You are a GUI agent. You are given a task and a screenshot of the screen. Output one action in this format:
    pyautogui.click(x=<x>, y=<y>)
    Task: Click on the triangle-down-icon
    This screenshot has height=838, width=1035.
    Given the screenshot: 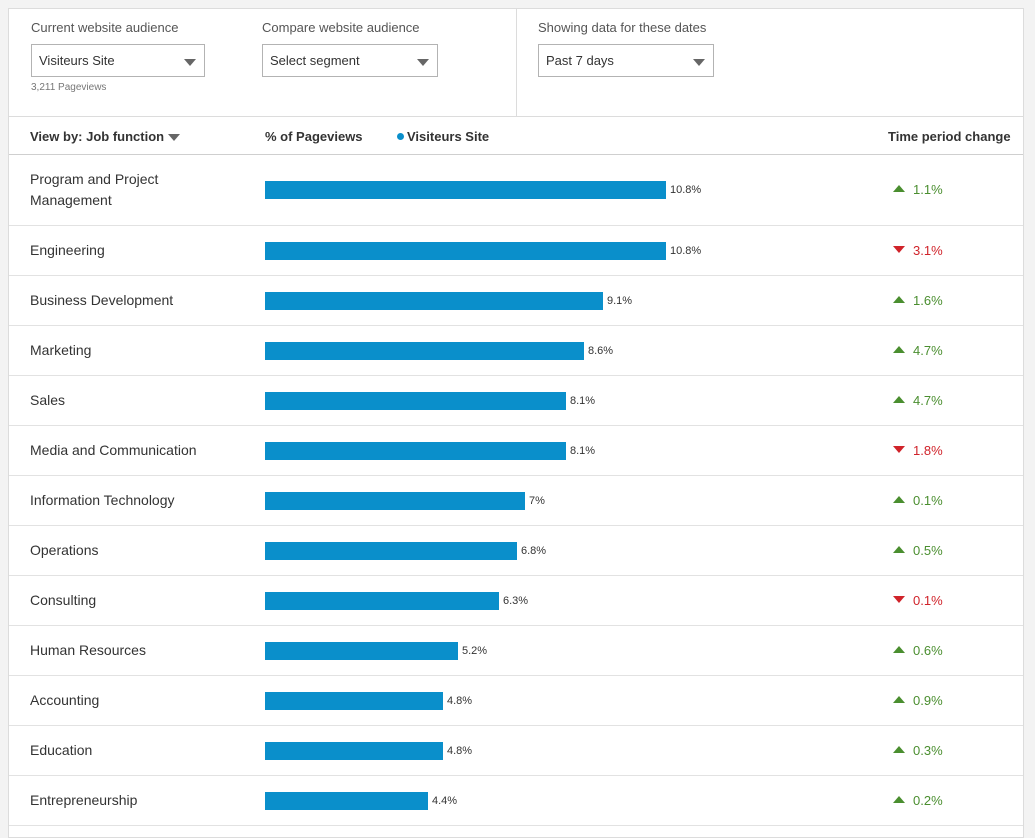 What is the action you would take?
    pyautogui.click(x=899, y=249)
    